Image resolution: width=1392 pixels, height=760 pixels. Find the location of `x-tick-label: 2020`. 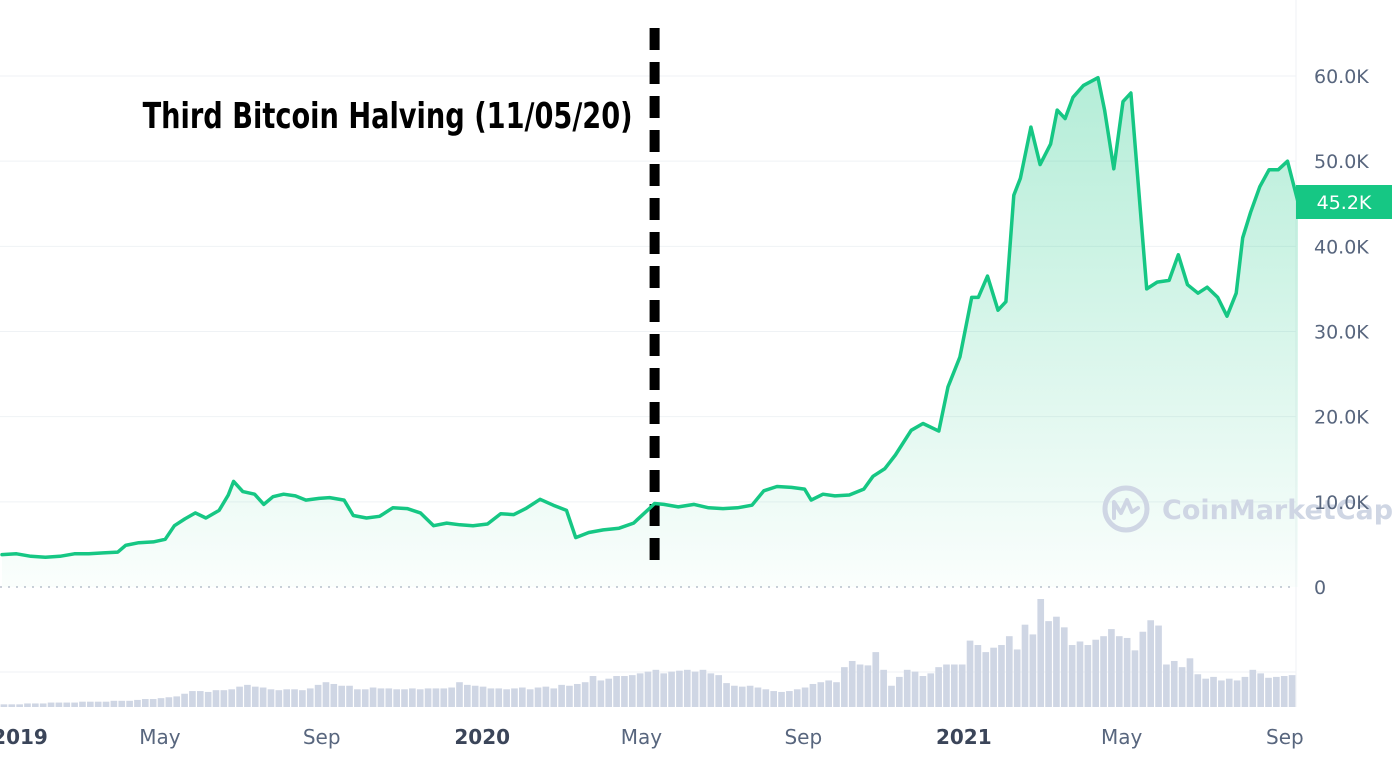

x-tick-label: 2020 is located at coordinates (482, 737).